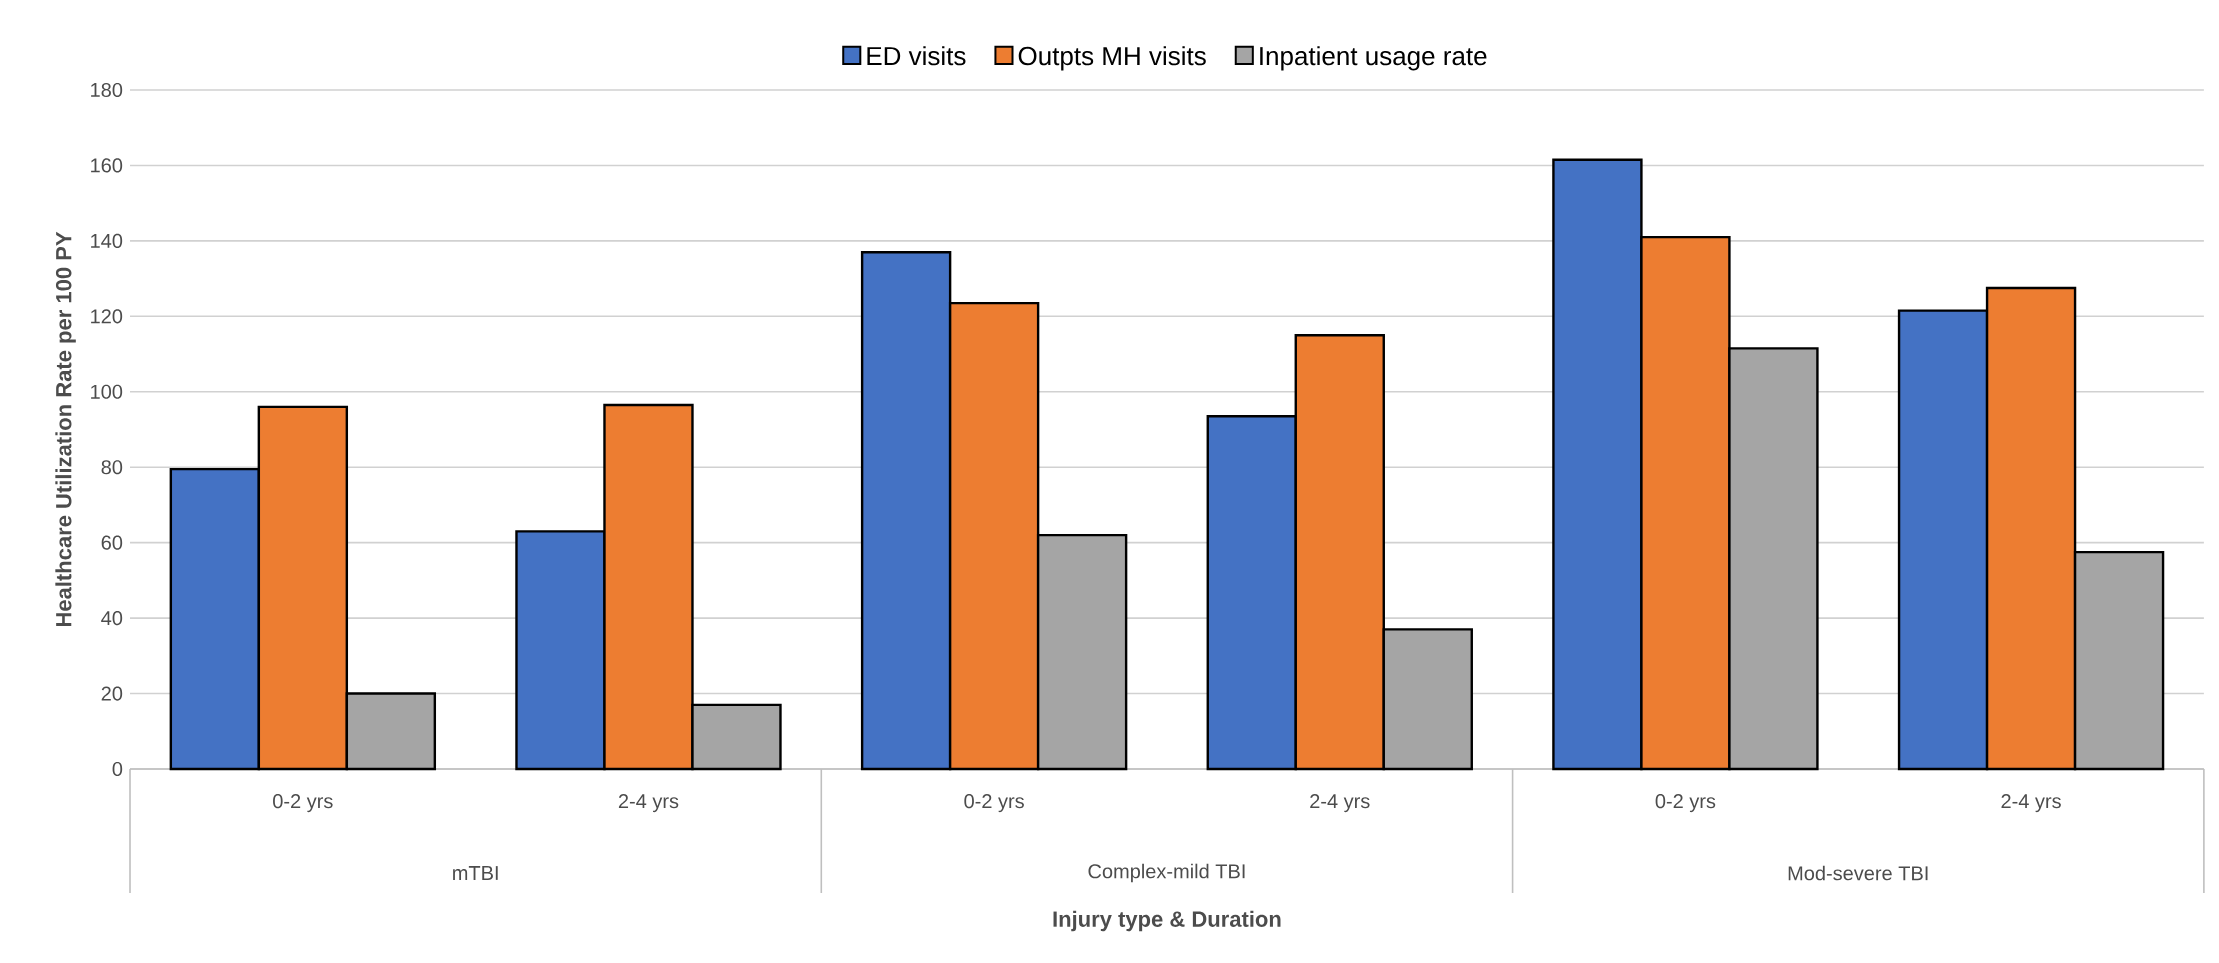  What do you see at coordinates (1373, 58) in the screenshot?
I see `legend-label: Inpatient usage rate` at bounding box center [1373, 58].